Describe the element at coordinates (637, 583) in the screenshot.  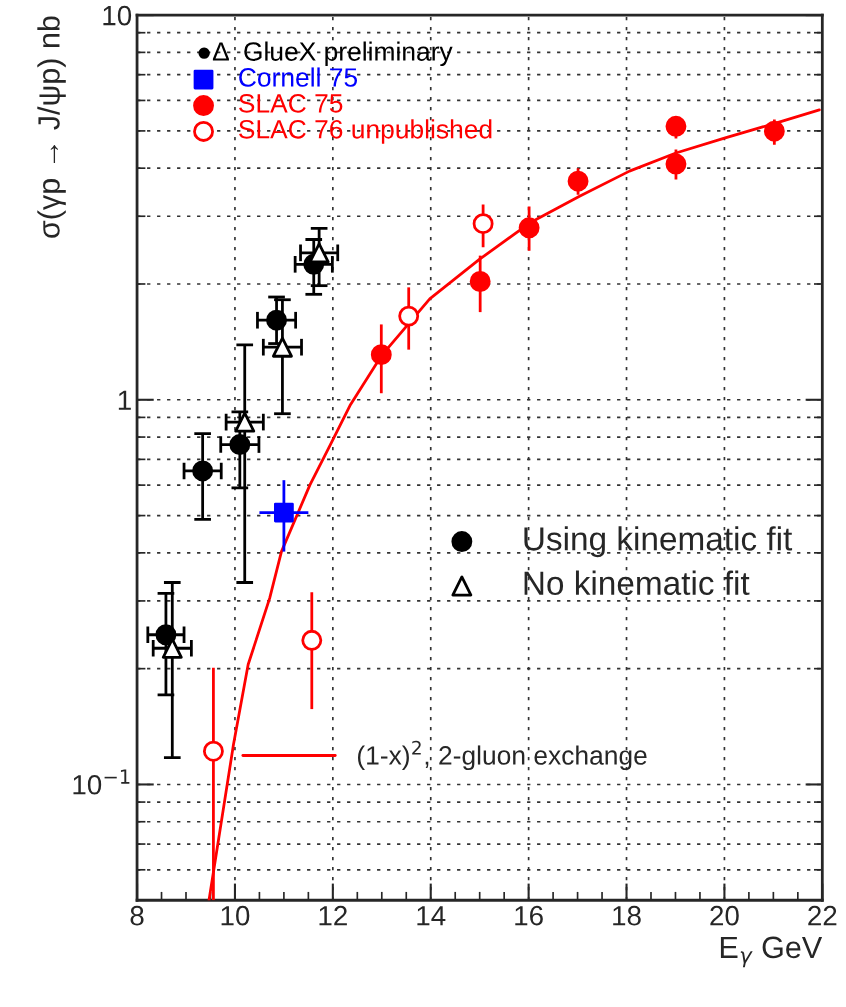
I see `legend-label: No kinematic fit` at that location.